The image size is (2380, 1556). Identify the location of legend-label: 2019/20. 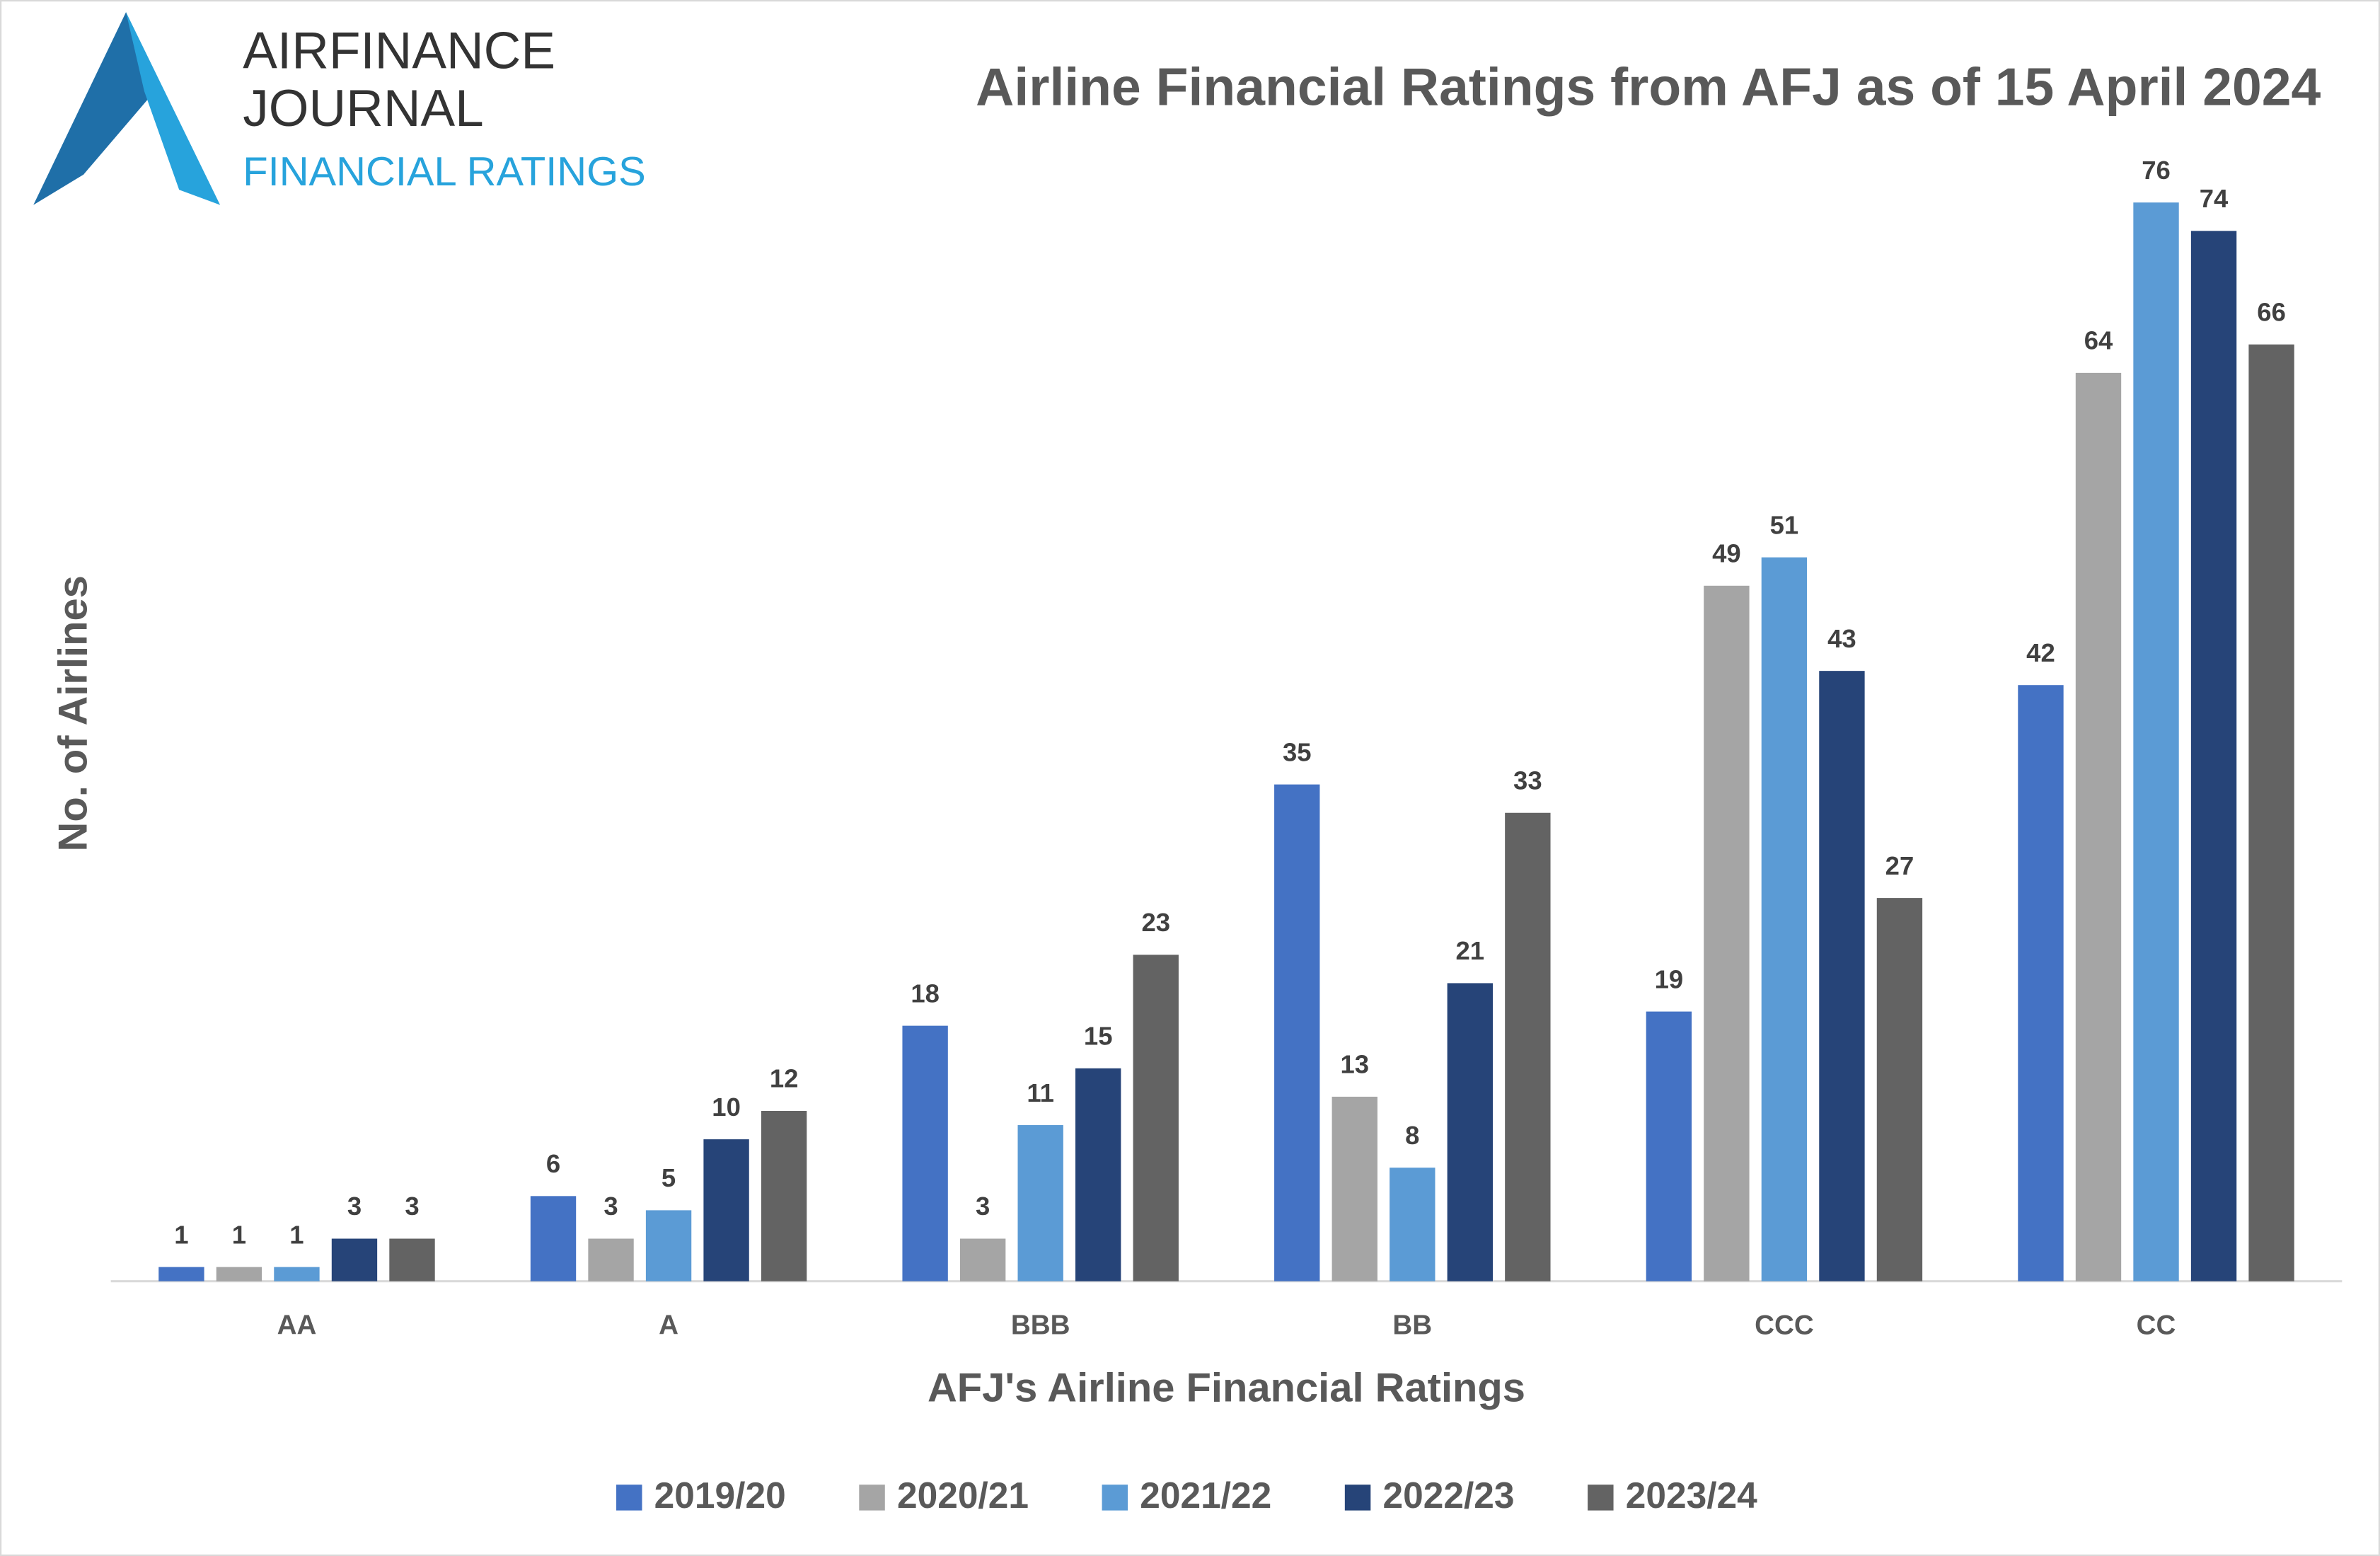
(720, 1495).